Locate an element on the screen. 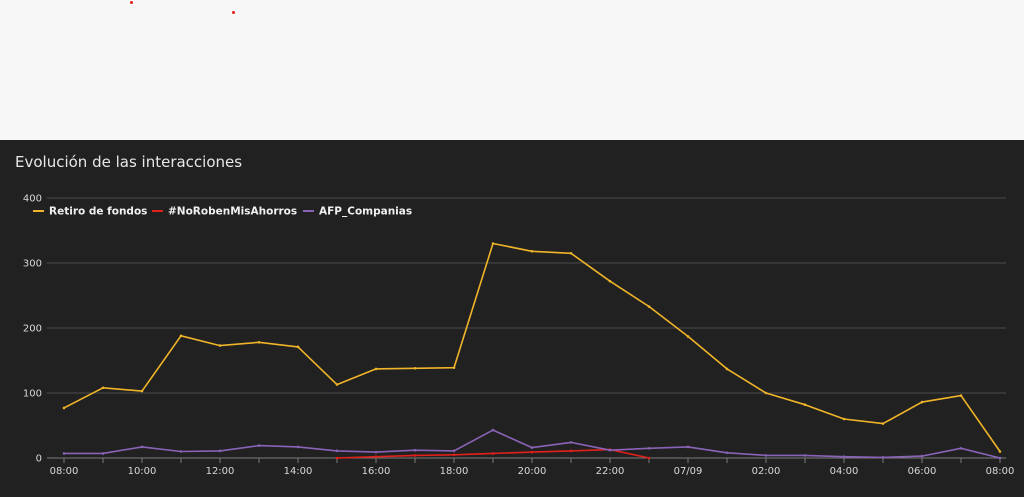 This screenshot has width=1024, height=497. y-tick-label: 100 is located at coordinates (32, 394).